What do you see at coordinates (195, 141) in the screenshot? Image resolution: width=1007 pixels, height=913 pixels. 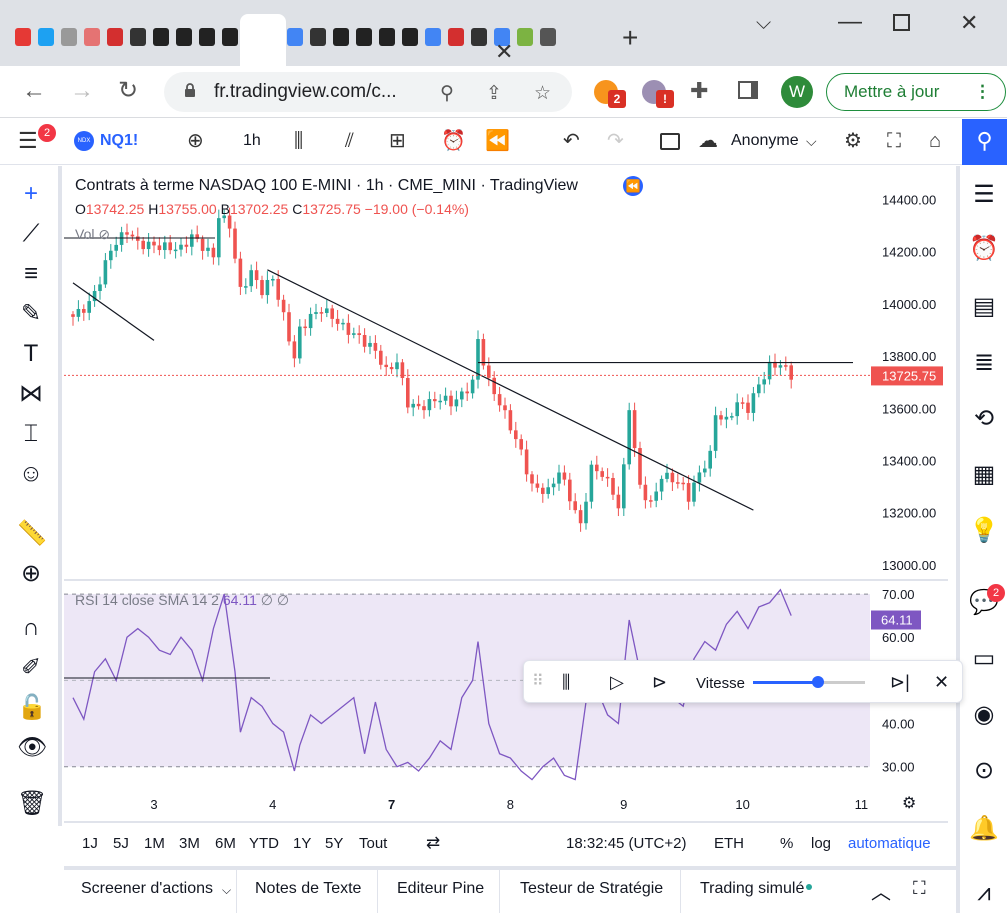 I see `add-symbol-icon: ⊕` at bounding box center [195, 141].